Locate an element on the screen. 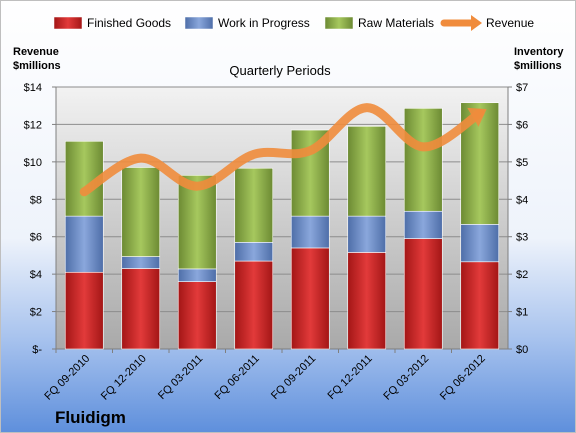 The height and width of the screenshot is (433, 576). right-tick-label: $5 is located at coordinates (522, 163).